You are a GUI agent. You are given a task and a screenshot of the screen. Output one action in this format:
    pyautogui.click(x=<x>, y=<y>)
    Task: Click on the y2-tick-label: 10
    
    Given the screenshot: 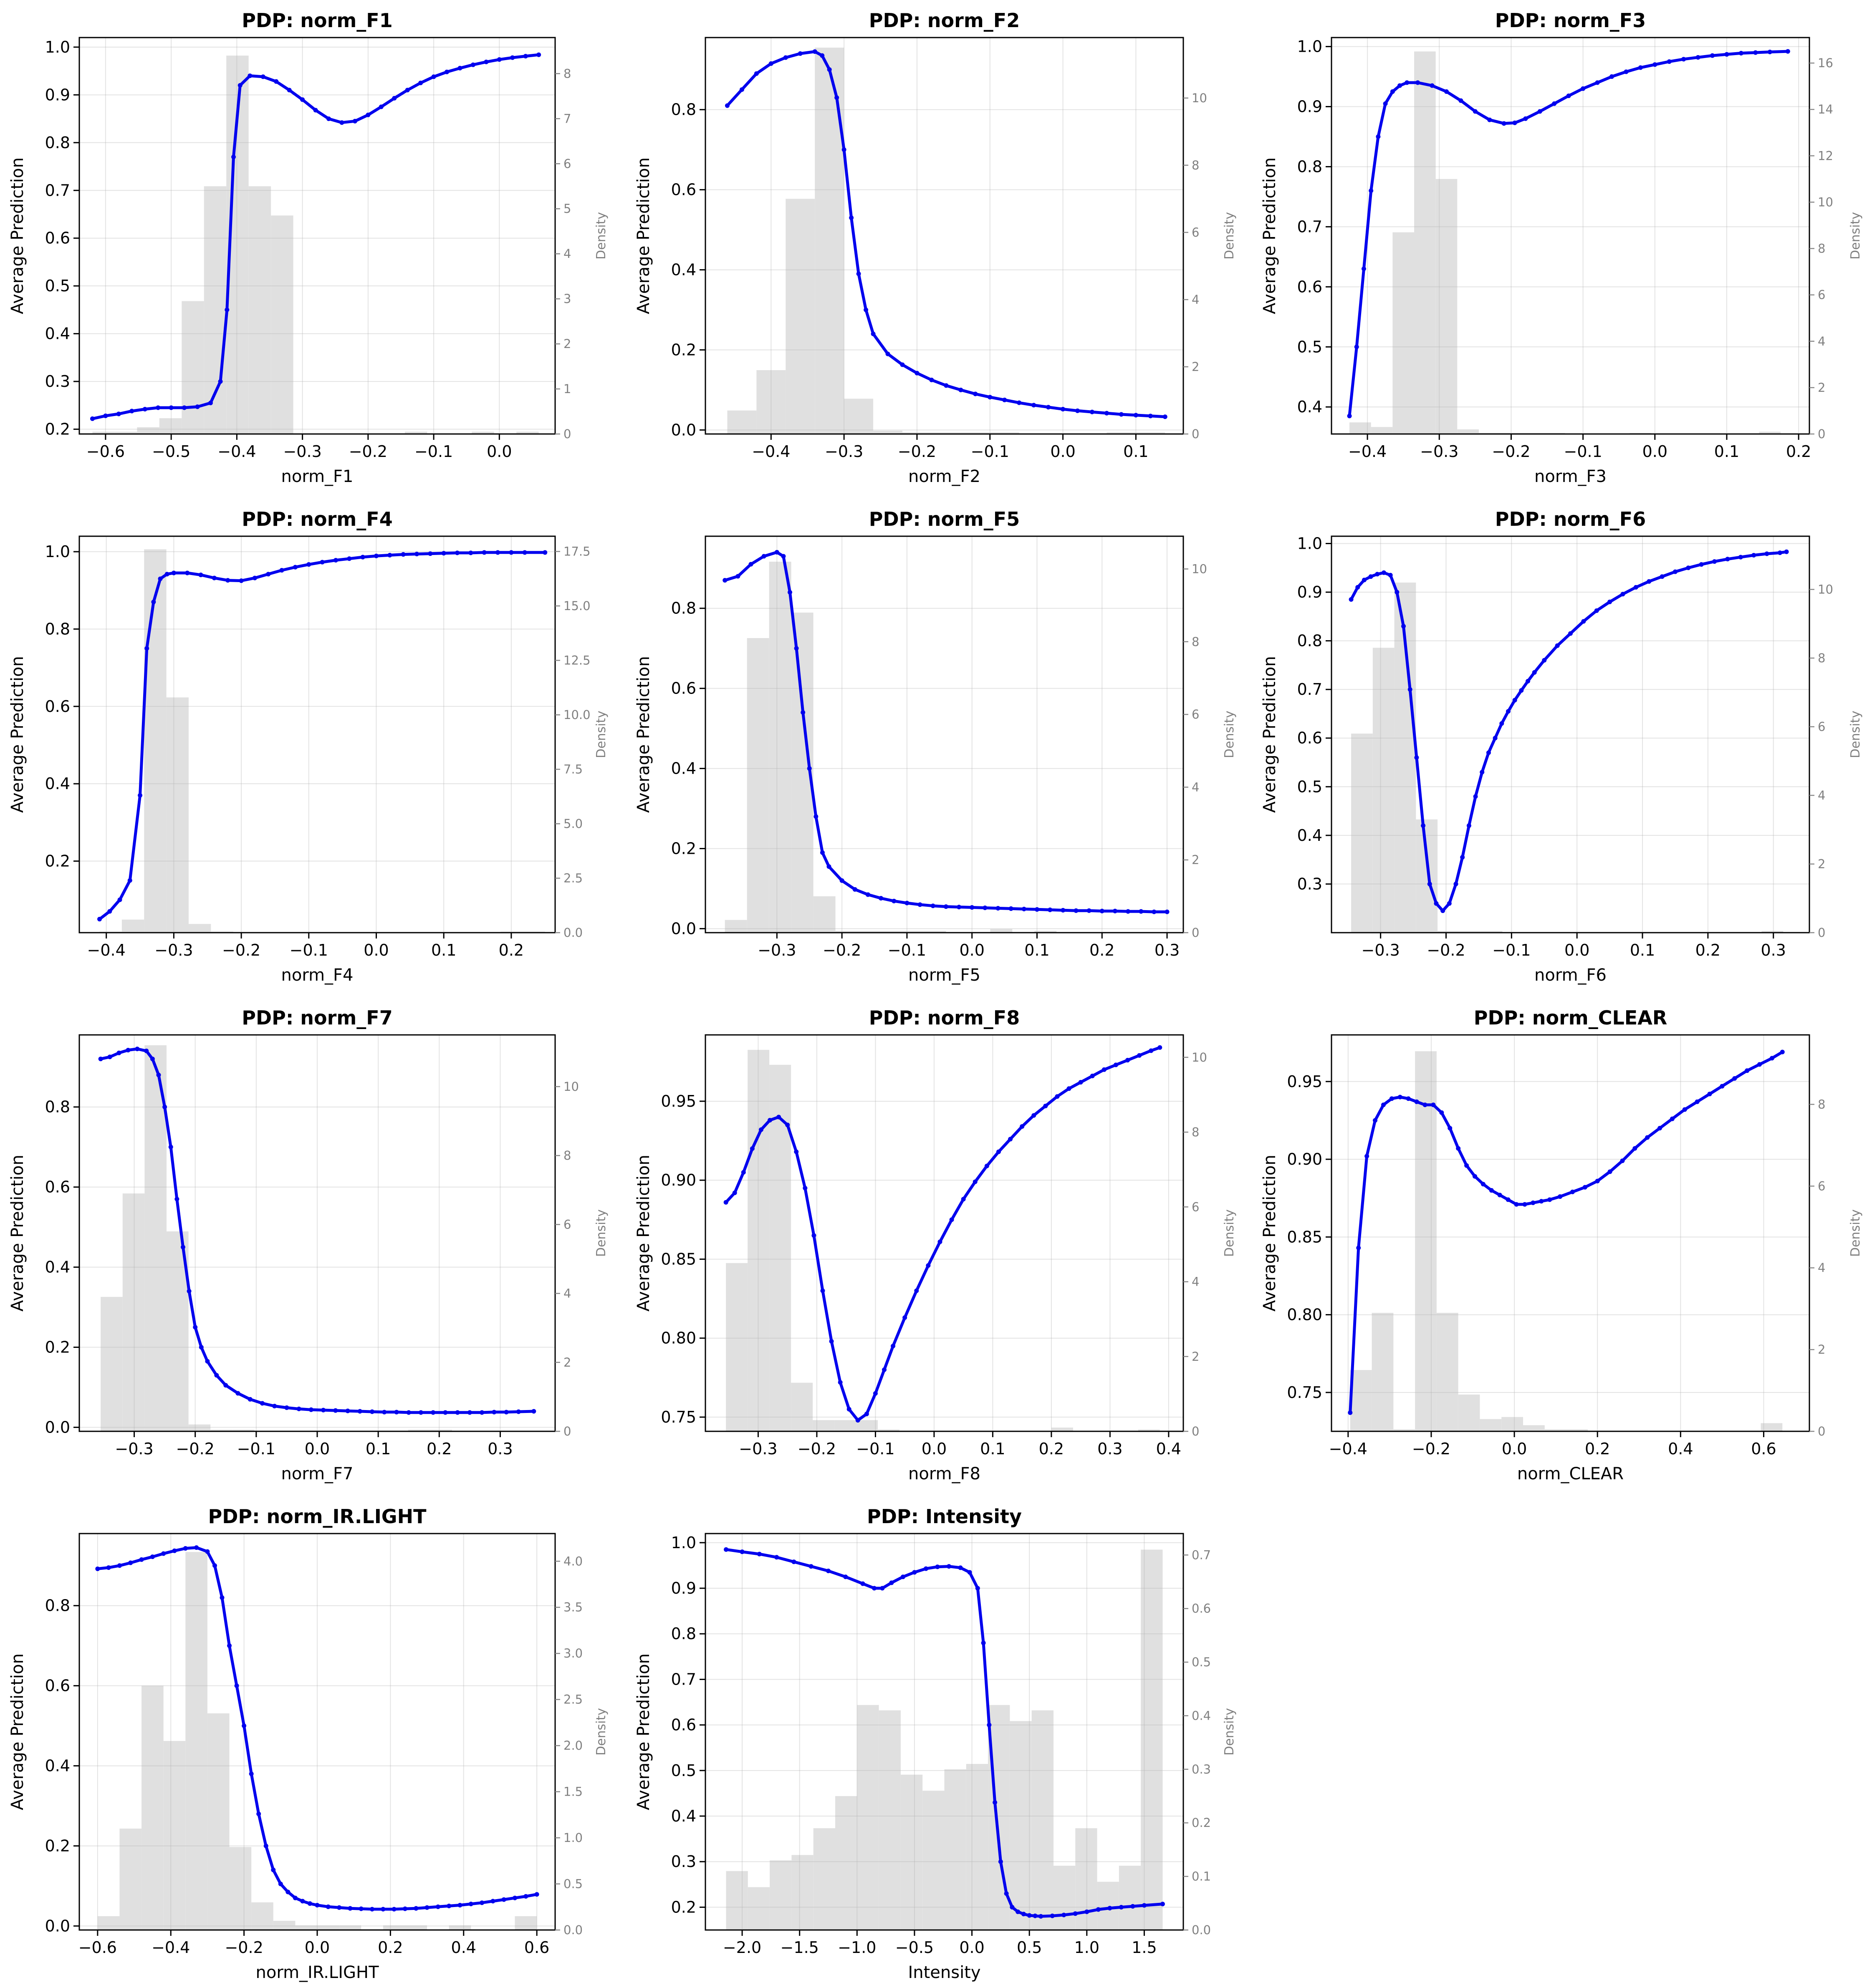 What is the action you would take?
    pyautogui.click(x=1199, y=569)
    